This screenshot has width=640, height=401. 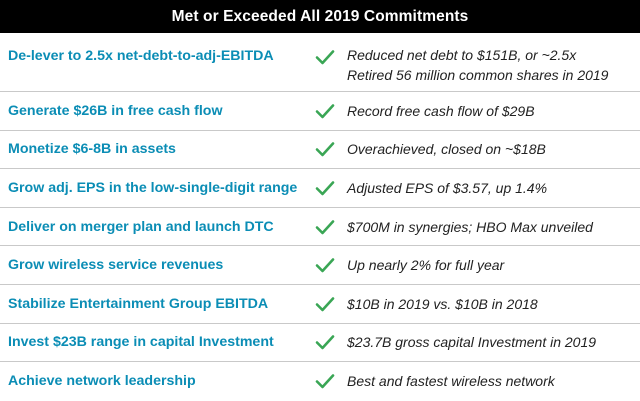 I want to click on commitment-goal: Monetize $6-8B in assets, so click(x=92, y=149).